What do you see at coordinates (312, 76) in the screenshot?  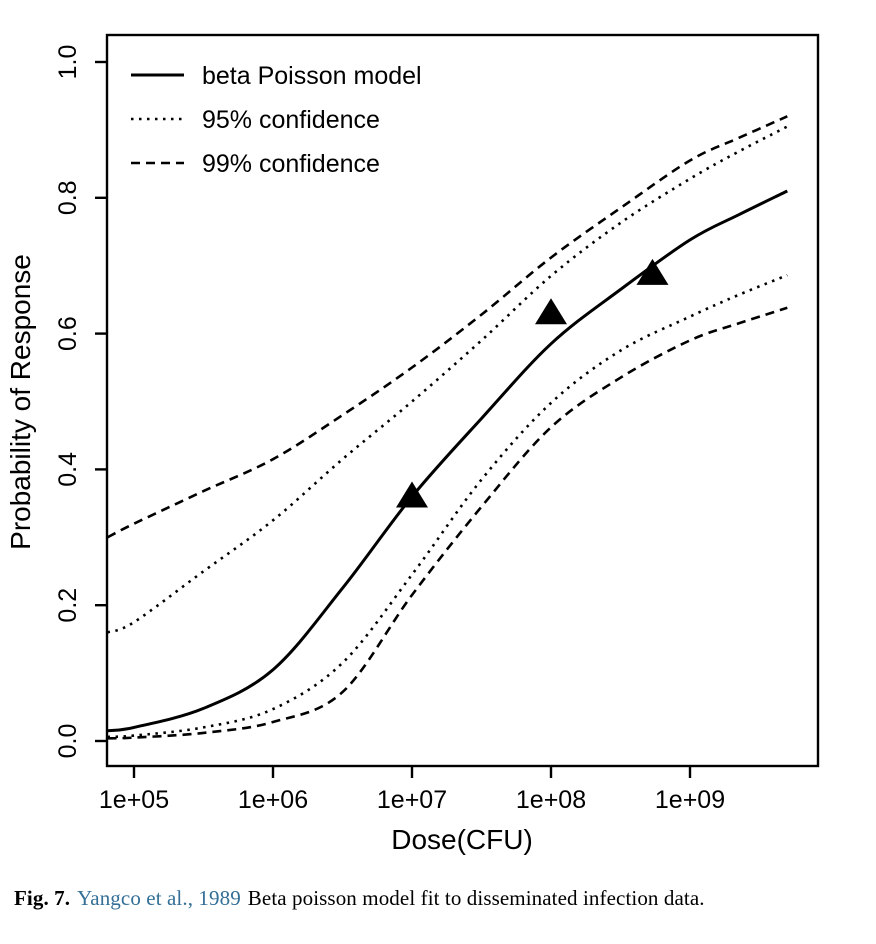 I see `legend-label: beta Poisson model` at bounding box center [312, 76].